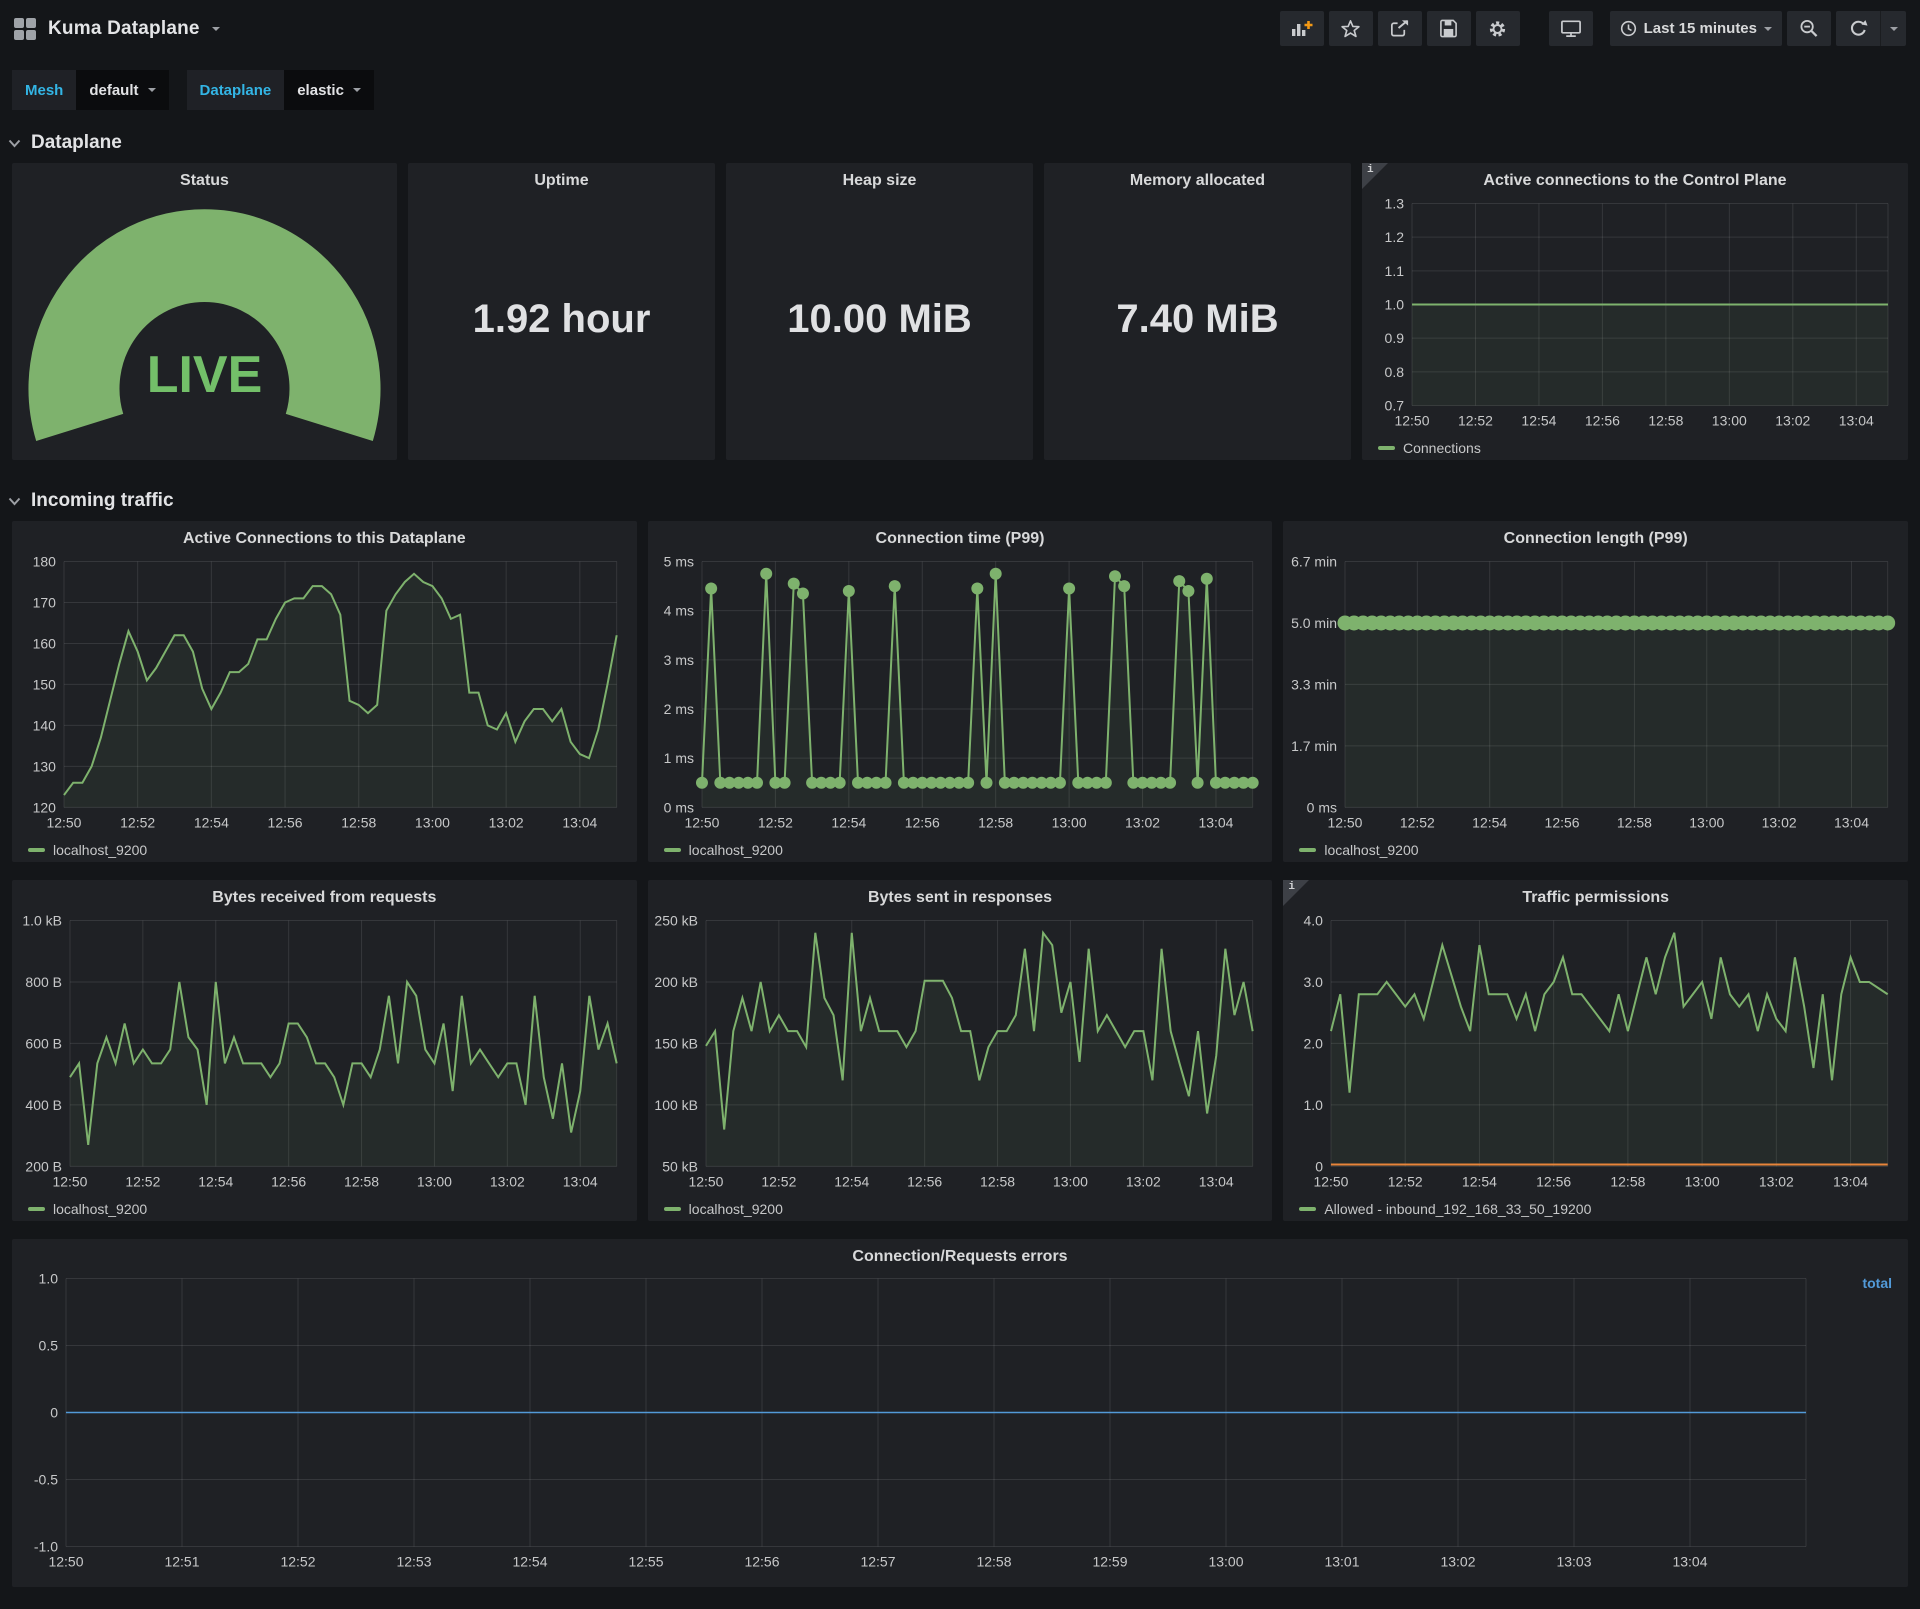 The height and width of the screenshot is (1609, 1920). What do you see at coordinates (356, 90) in the screenshot?
I see `variable-dataplane-caret-icon` at bounding box center [356, 90].